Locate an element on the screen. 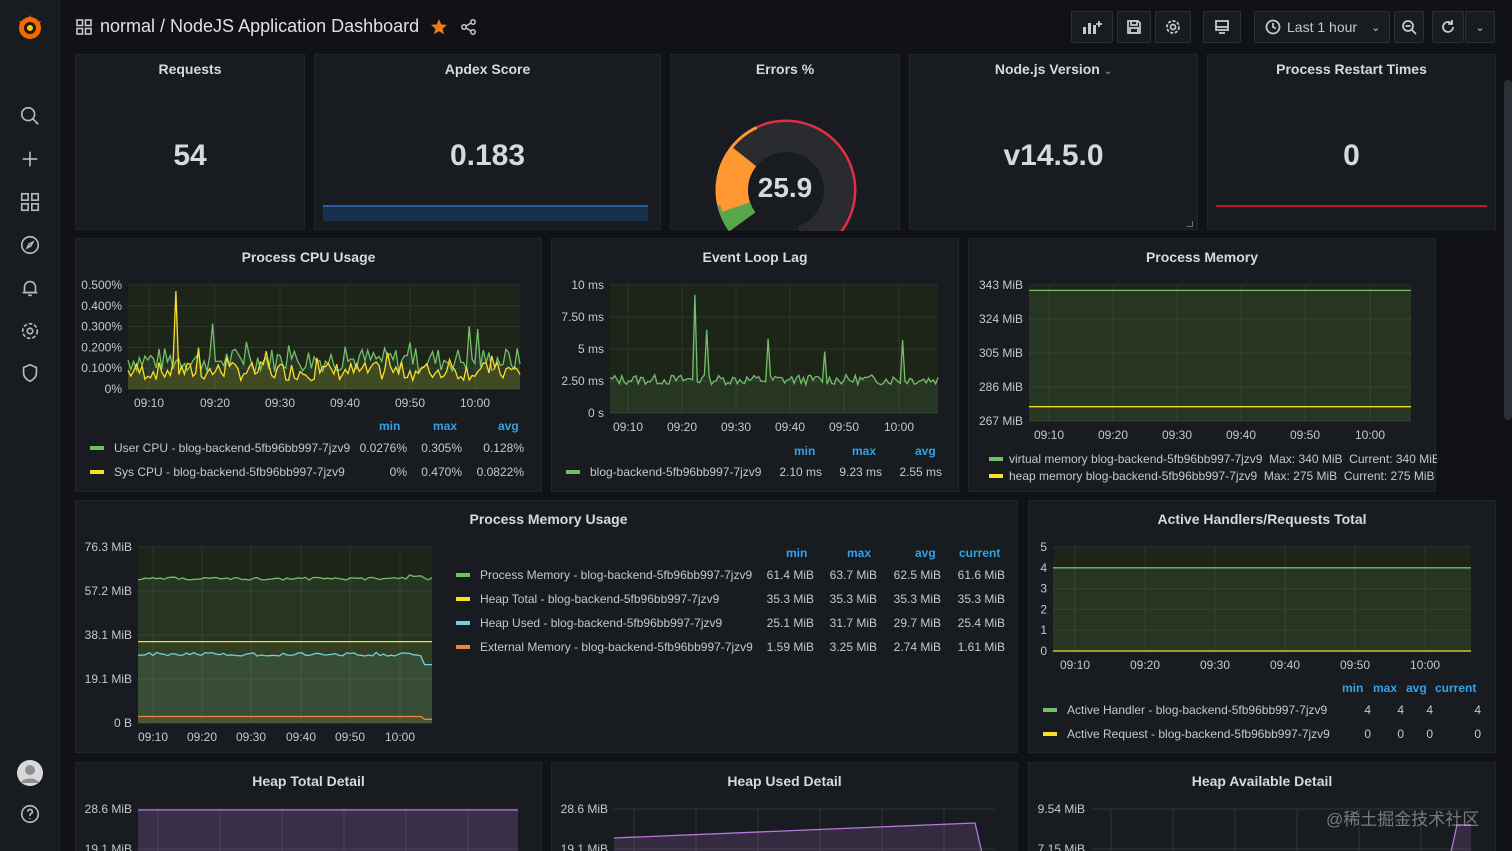  save-dashboard-button is located at coordinates (1134, 27).